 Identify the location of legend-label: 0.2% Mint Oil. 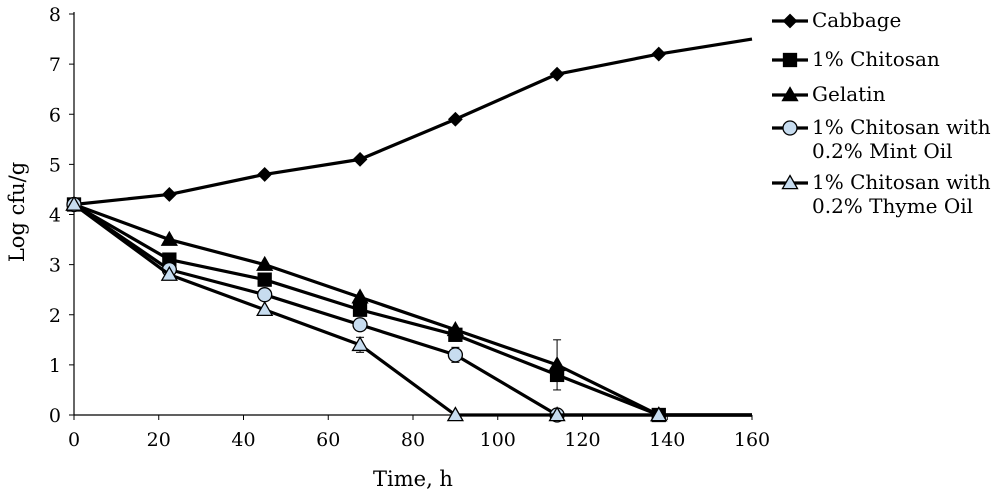
(882, 151).